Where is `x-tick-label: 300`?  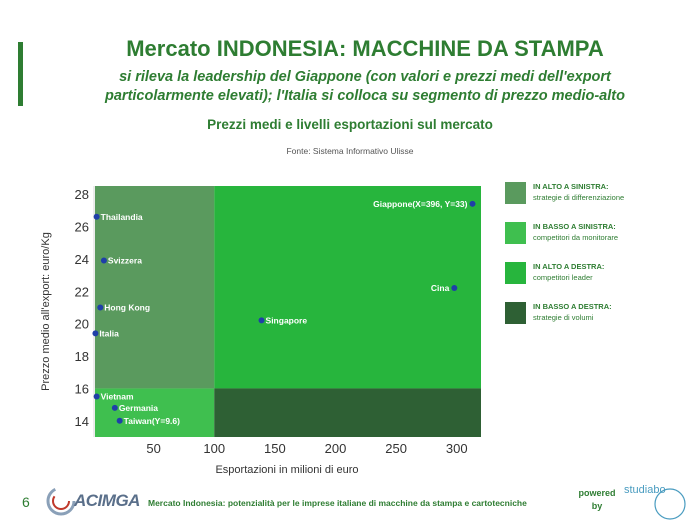
x-tick-label: 300 is located at coordinates (457, 448).